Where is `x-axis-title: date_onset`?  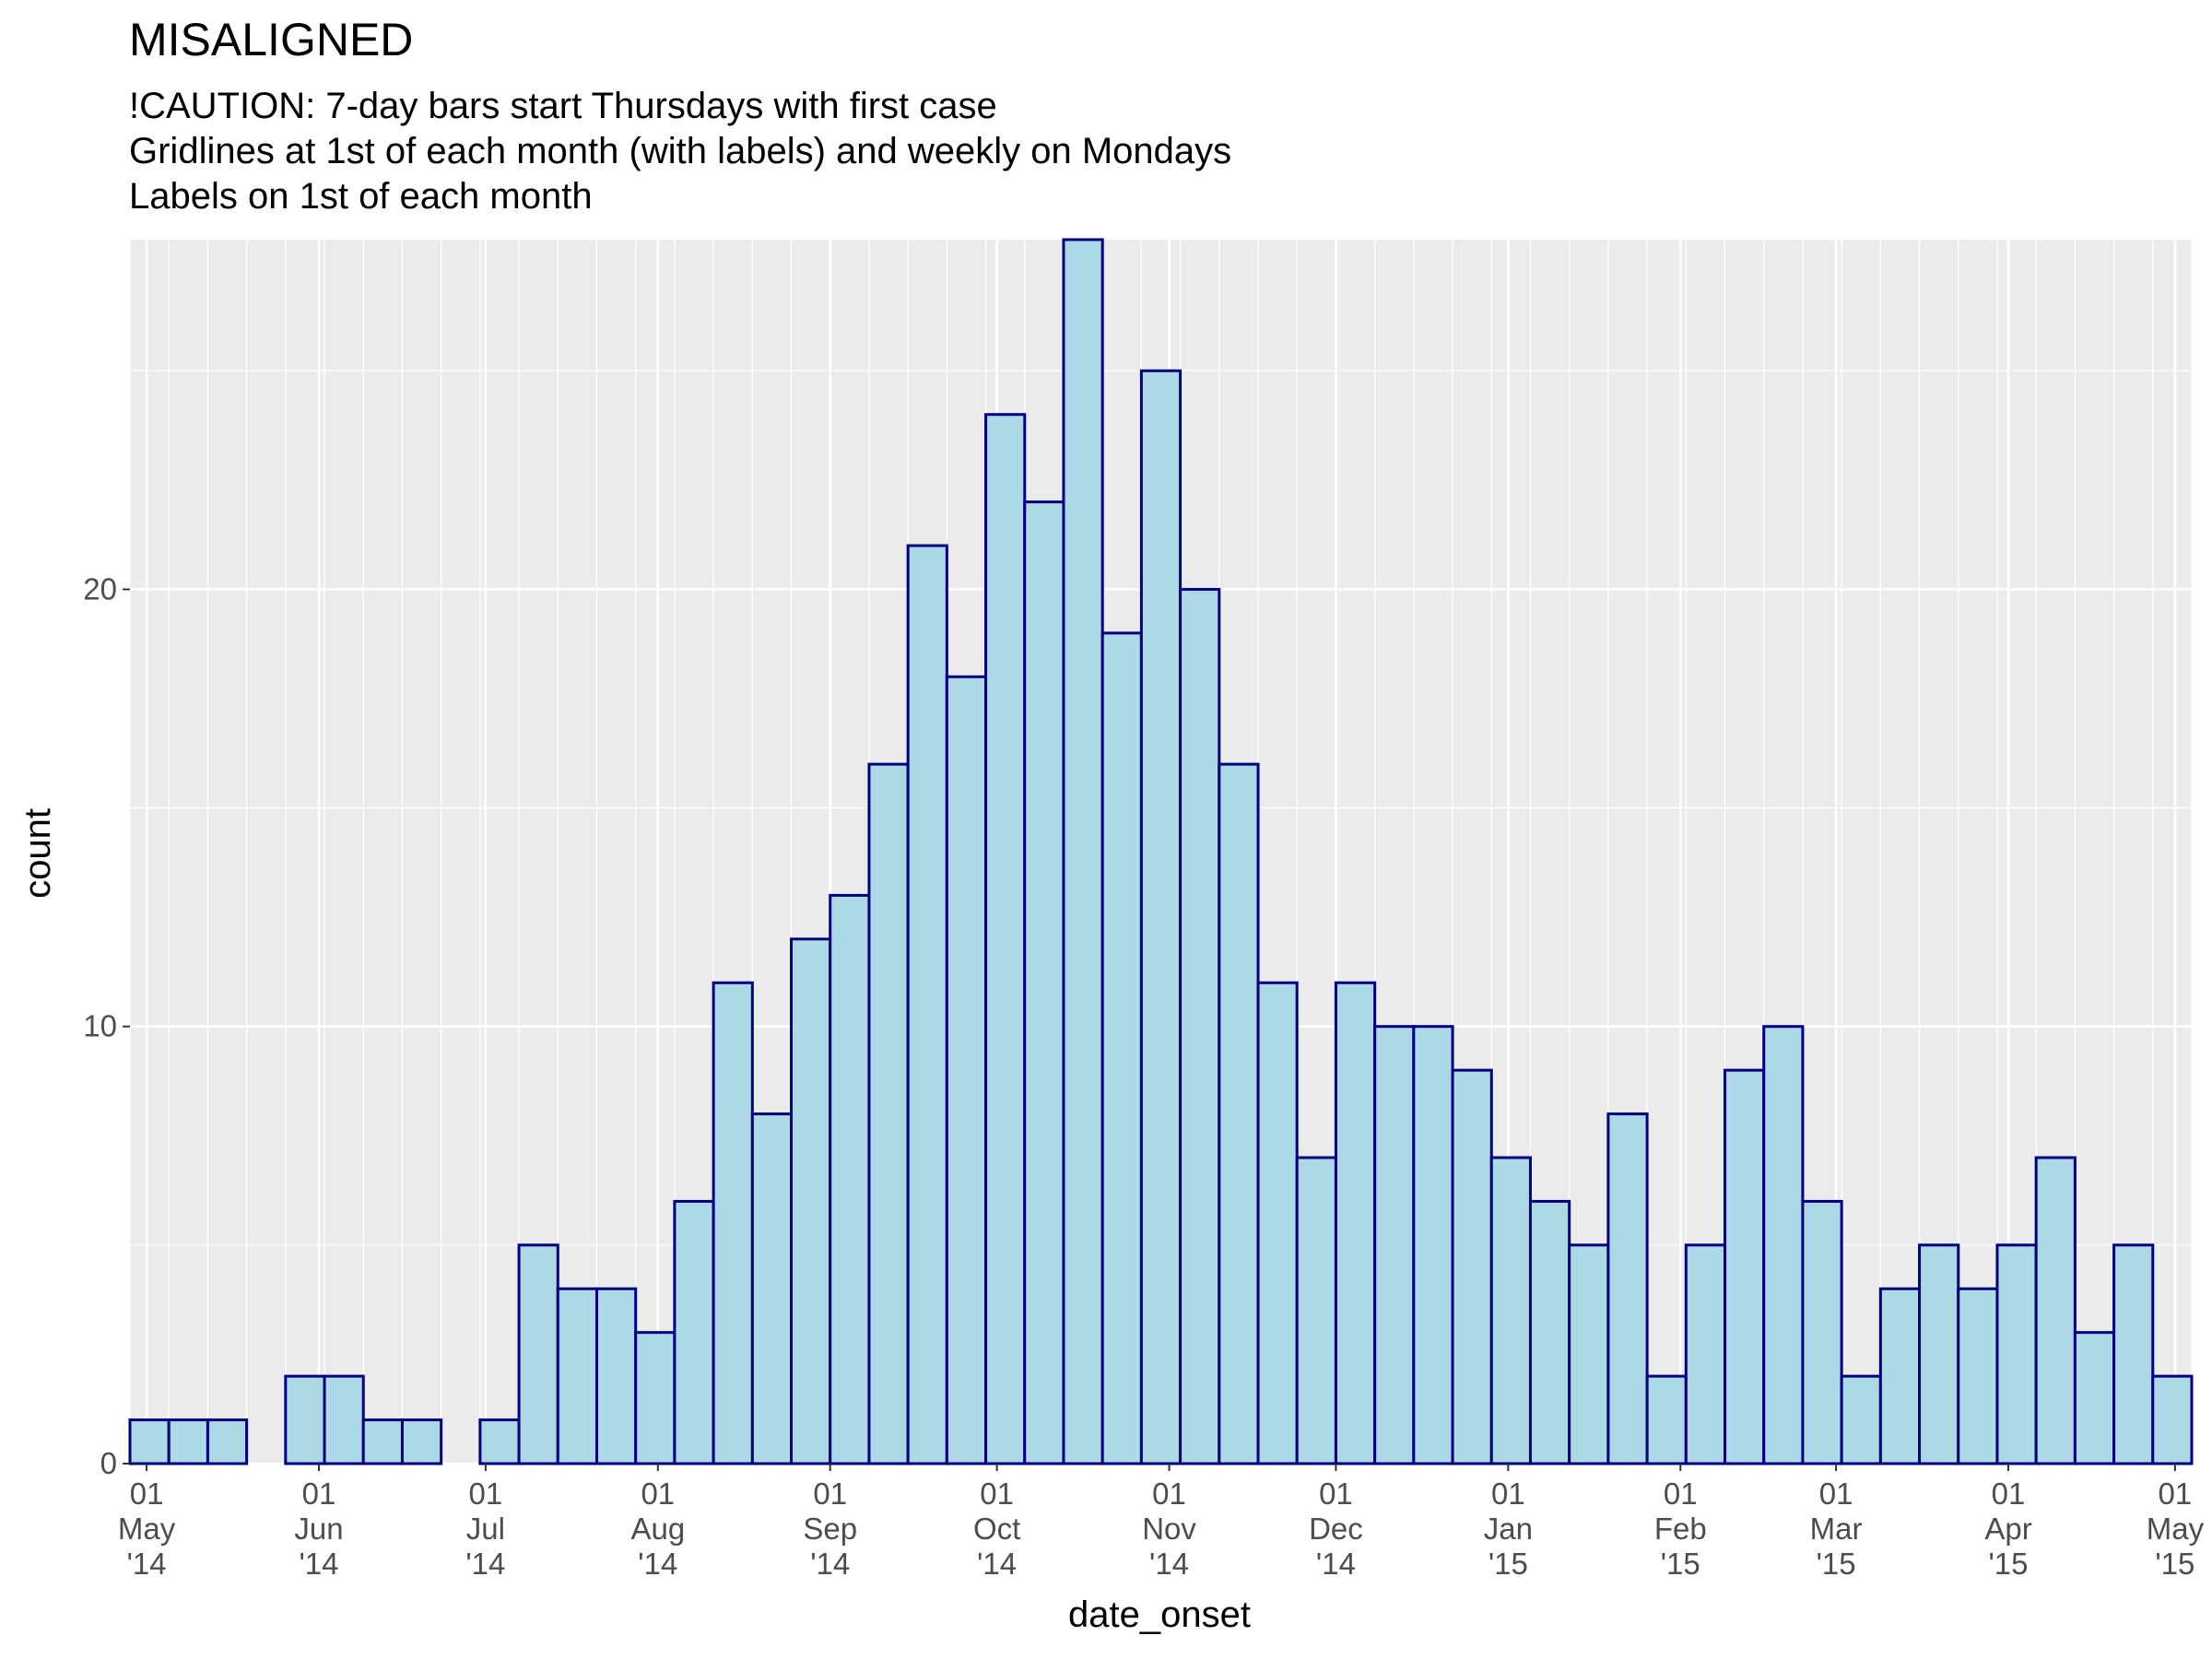
x-axis-title: date_onset is located at coordinates (1159, 1614).